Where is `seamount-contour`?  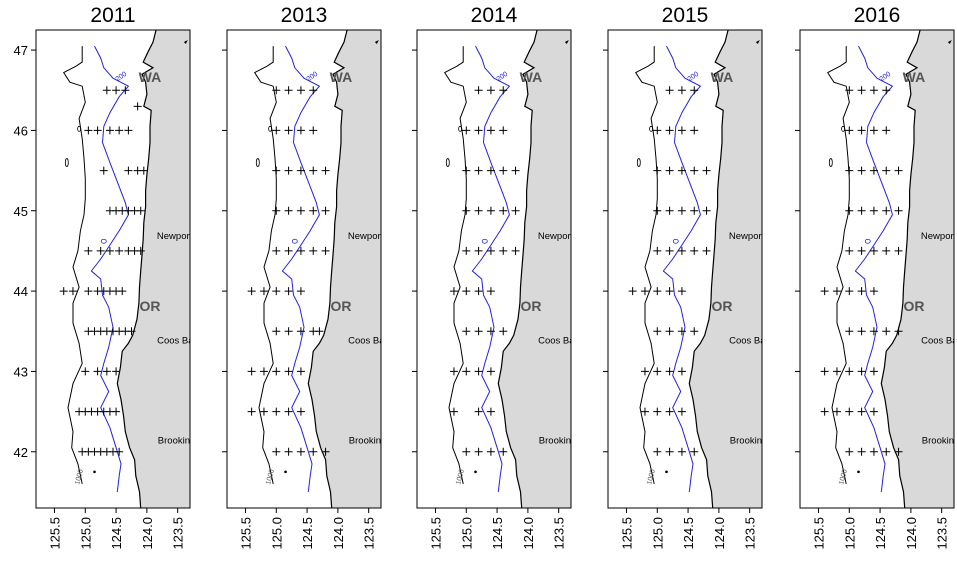 seamount-contour is located at coordinates (447, 162).